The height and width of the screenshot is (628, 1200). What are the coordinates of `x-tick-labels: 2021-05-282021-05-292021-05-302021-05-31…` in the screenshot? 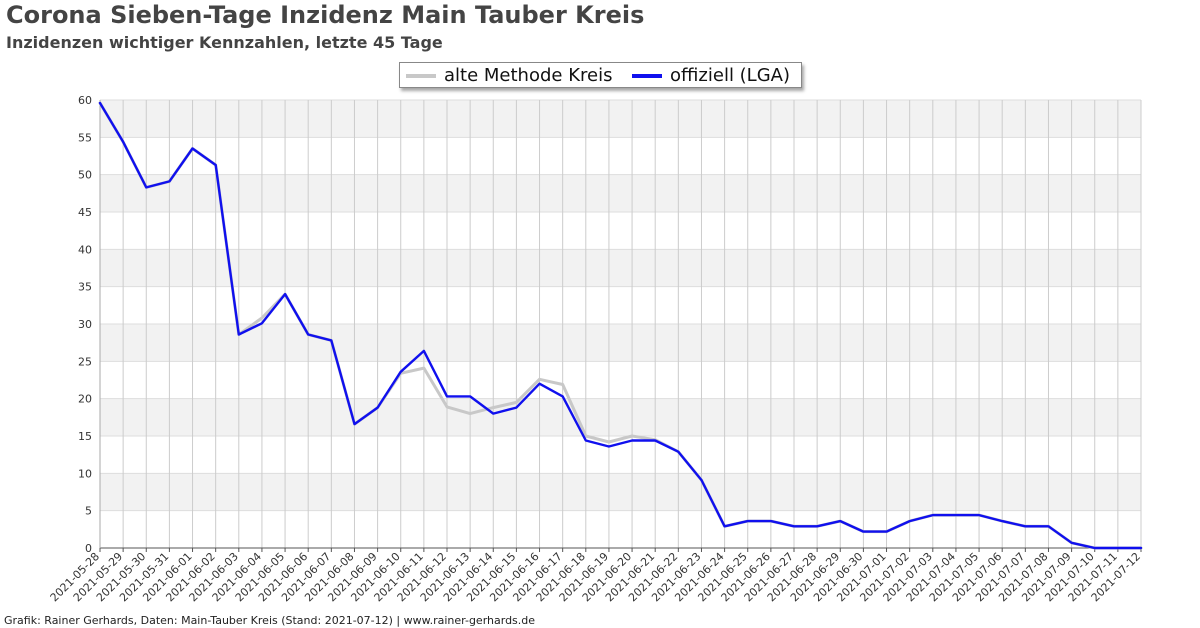 It's located at (595, 577).